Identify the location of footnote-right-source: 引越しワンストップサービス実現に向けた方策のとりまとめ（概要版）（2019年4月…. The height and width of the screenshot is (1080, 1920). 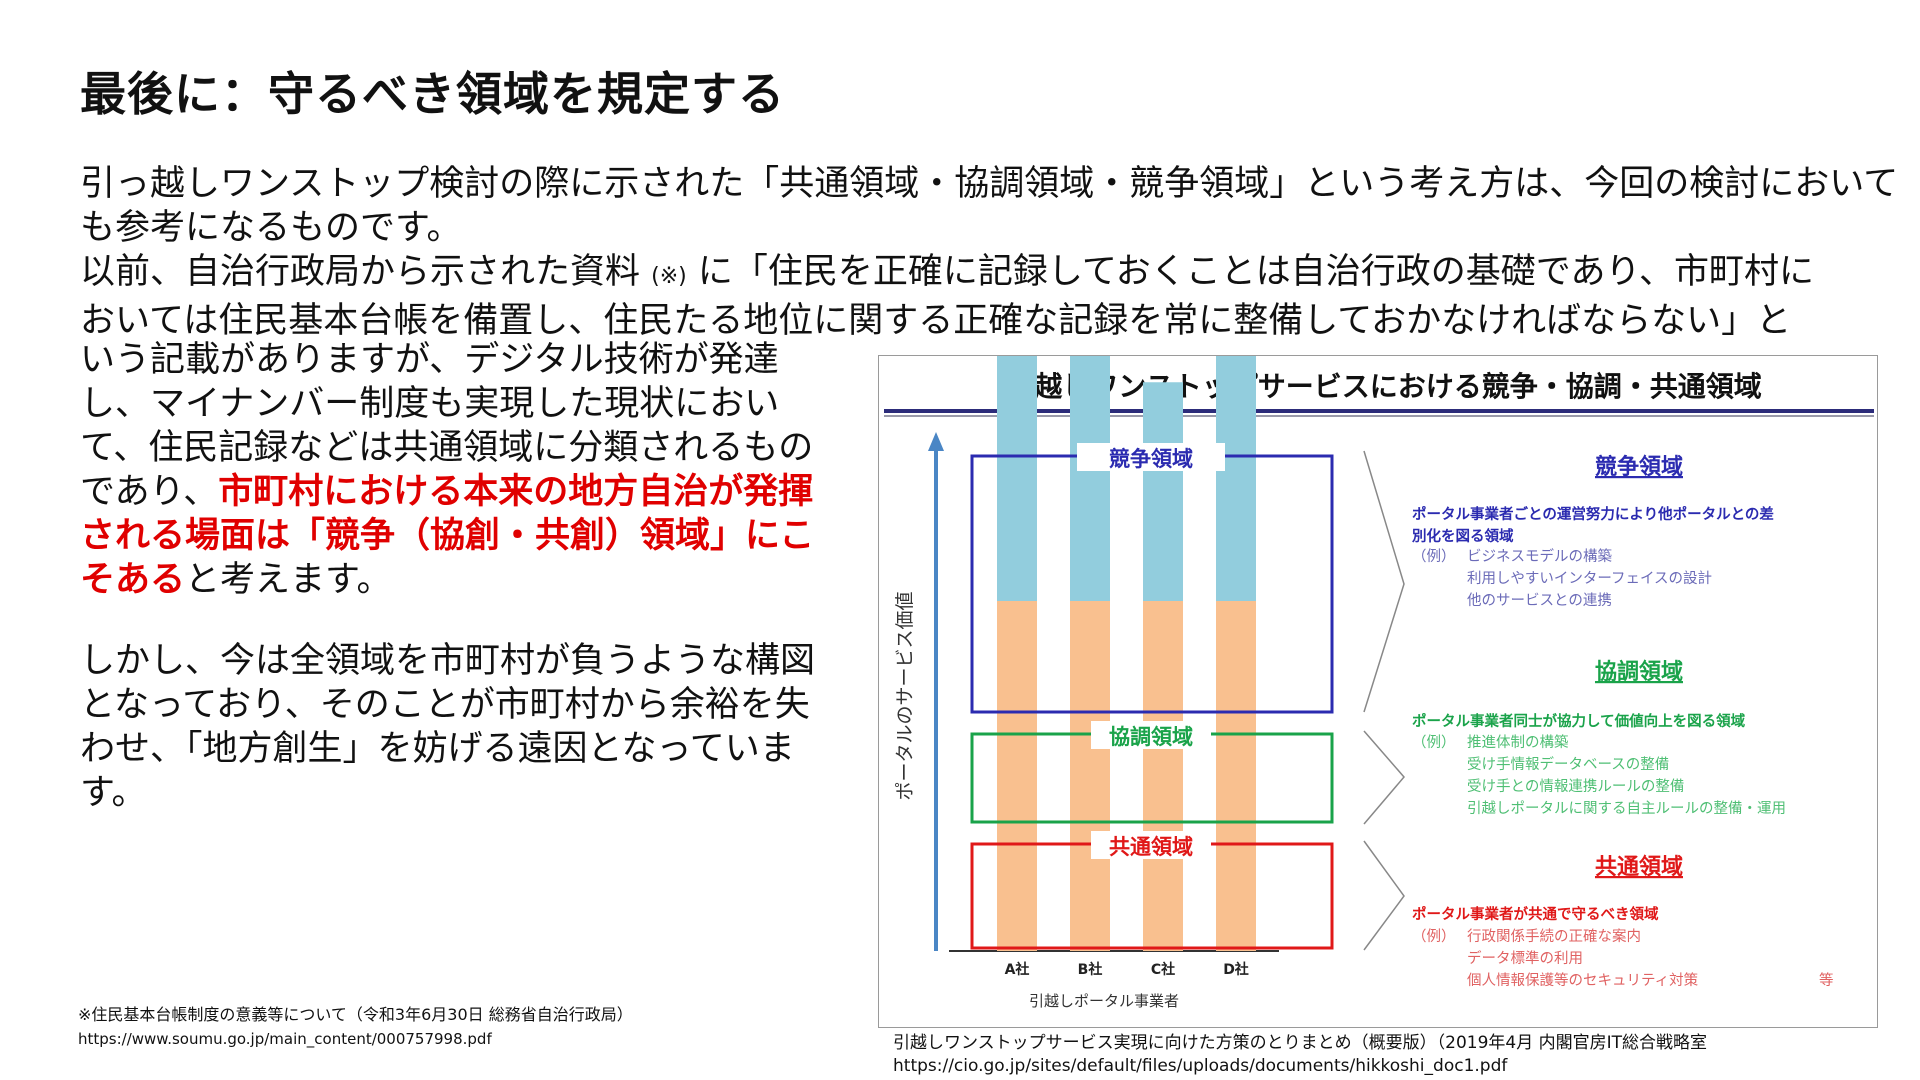
(1300, 1043).